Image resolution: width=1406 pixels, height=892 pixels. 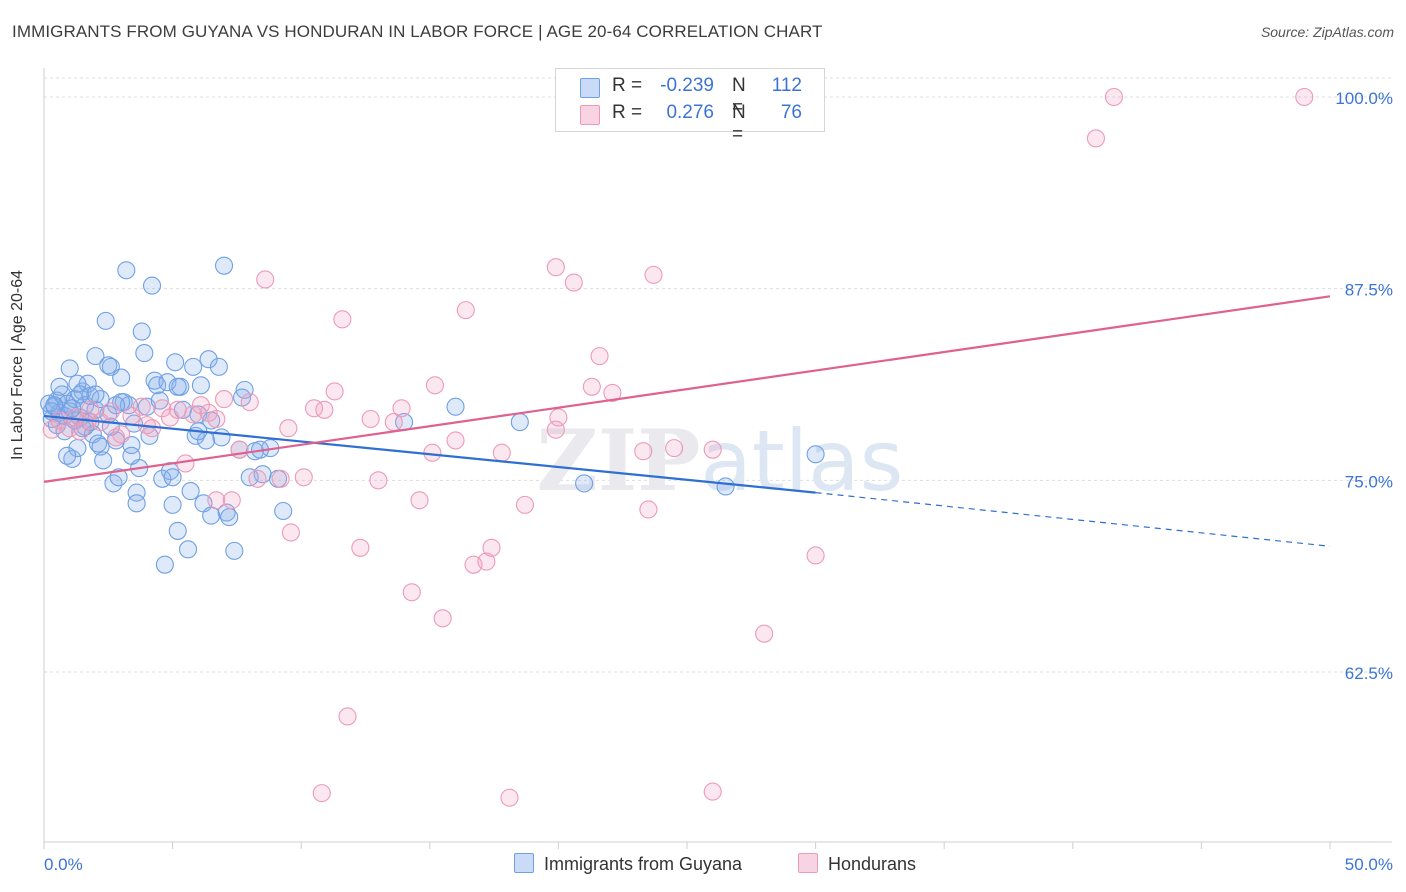 I want to click on legend-item-guyana: Immigrants from Guyana, so click(x=628, y=864).